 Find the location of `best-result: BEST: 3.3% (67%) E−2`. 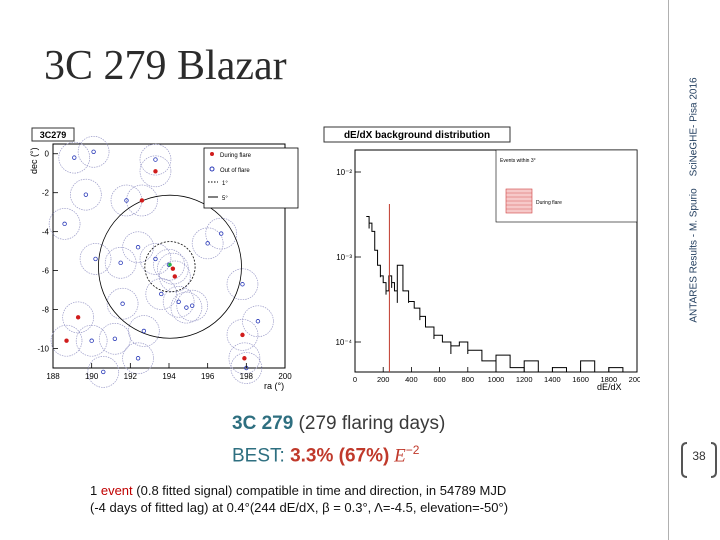

best-result: BEST: 3.3% (67%) E−2 is located at coordinates (325, 455).